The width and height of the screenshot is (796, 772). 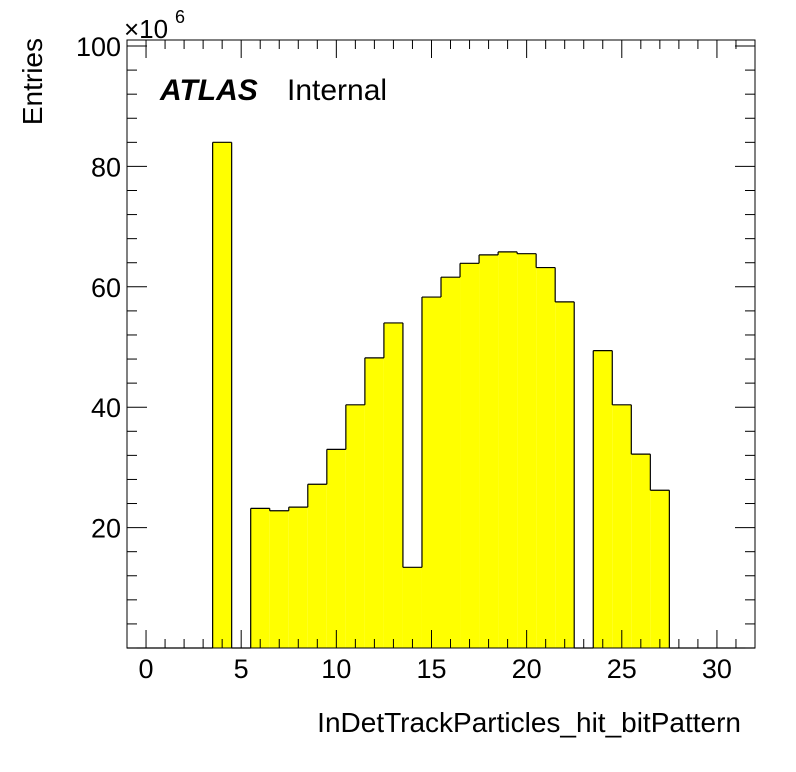 I want to click on x-tick-label: 25, so click(x=622, y=669).